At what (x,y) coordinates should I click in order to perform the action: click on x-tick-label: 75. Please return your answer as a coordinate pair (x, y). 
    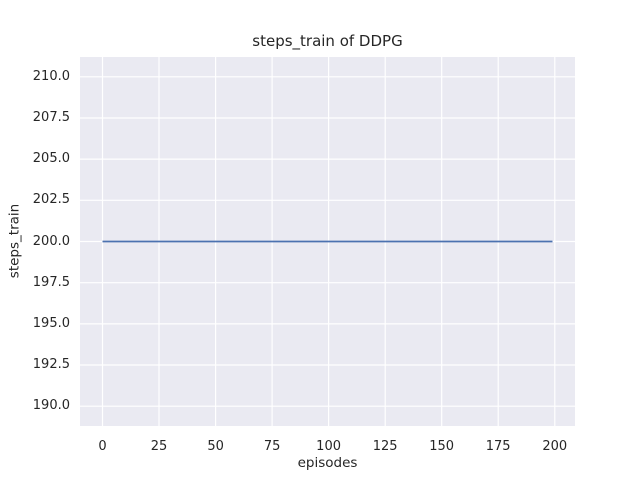
    Looking at the image, I should click on (272, 446).